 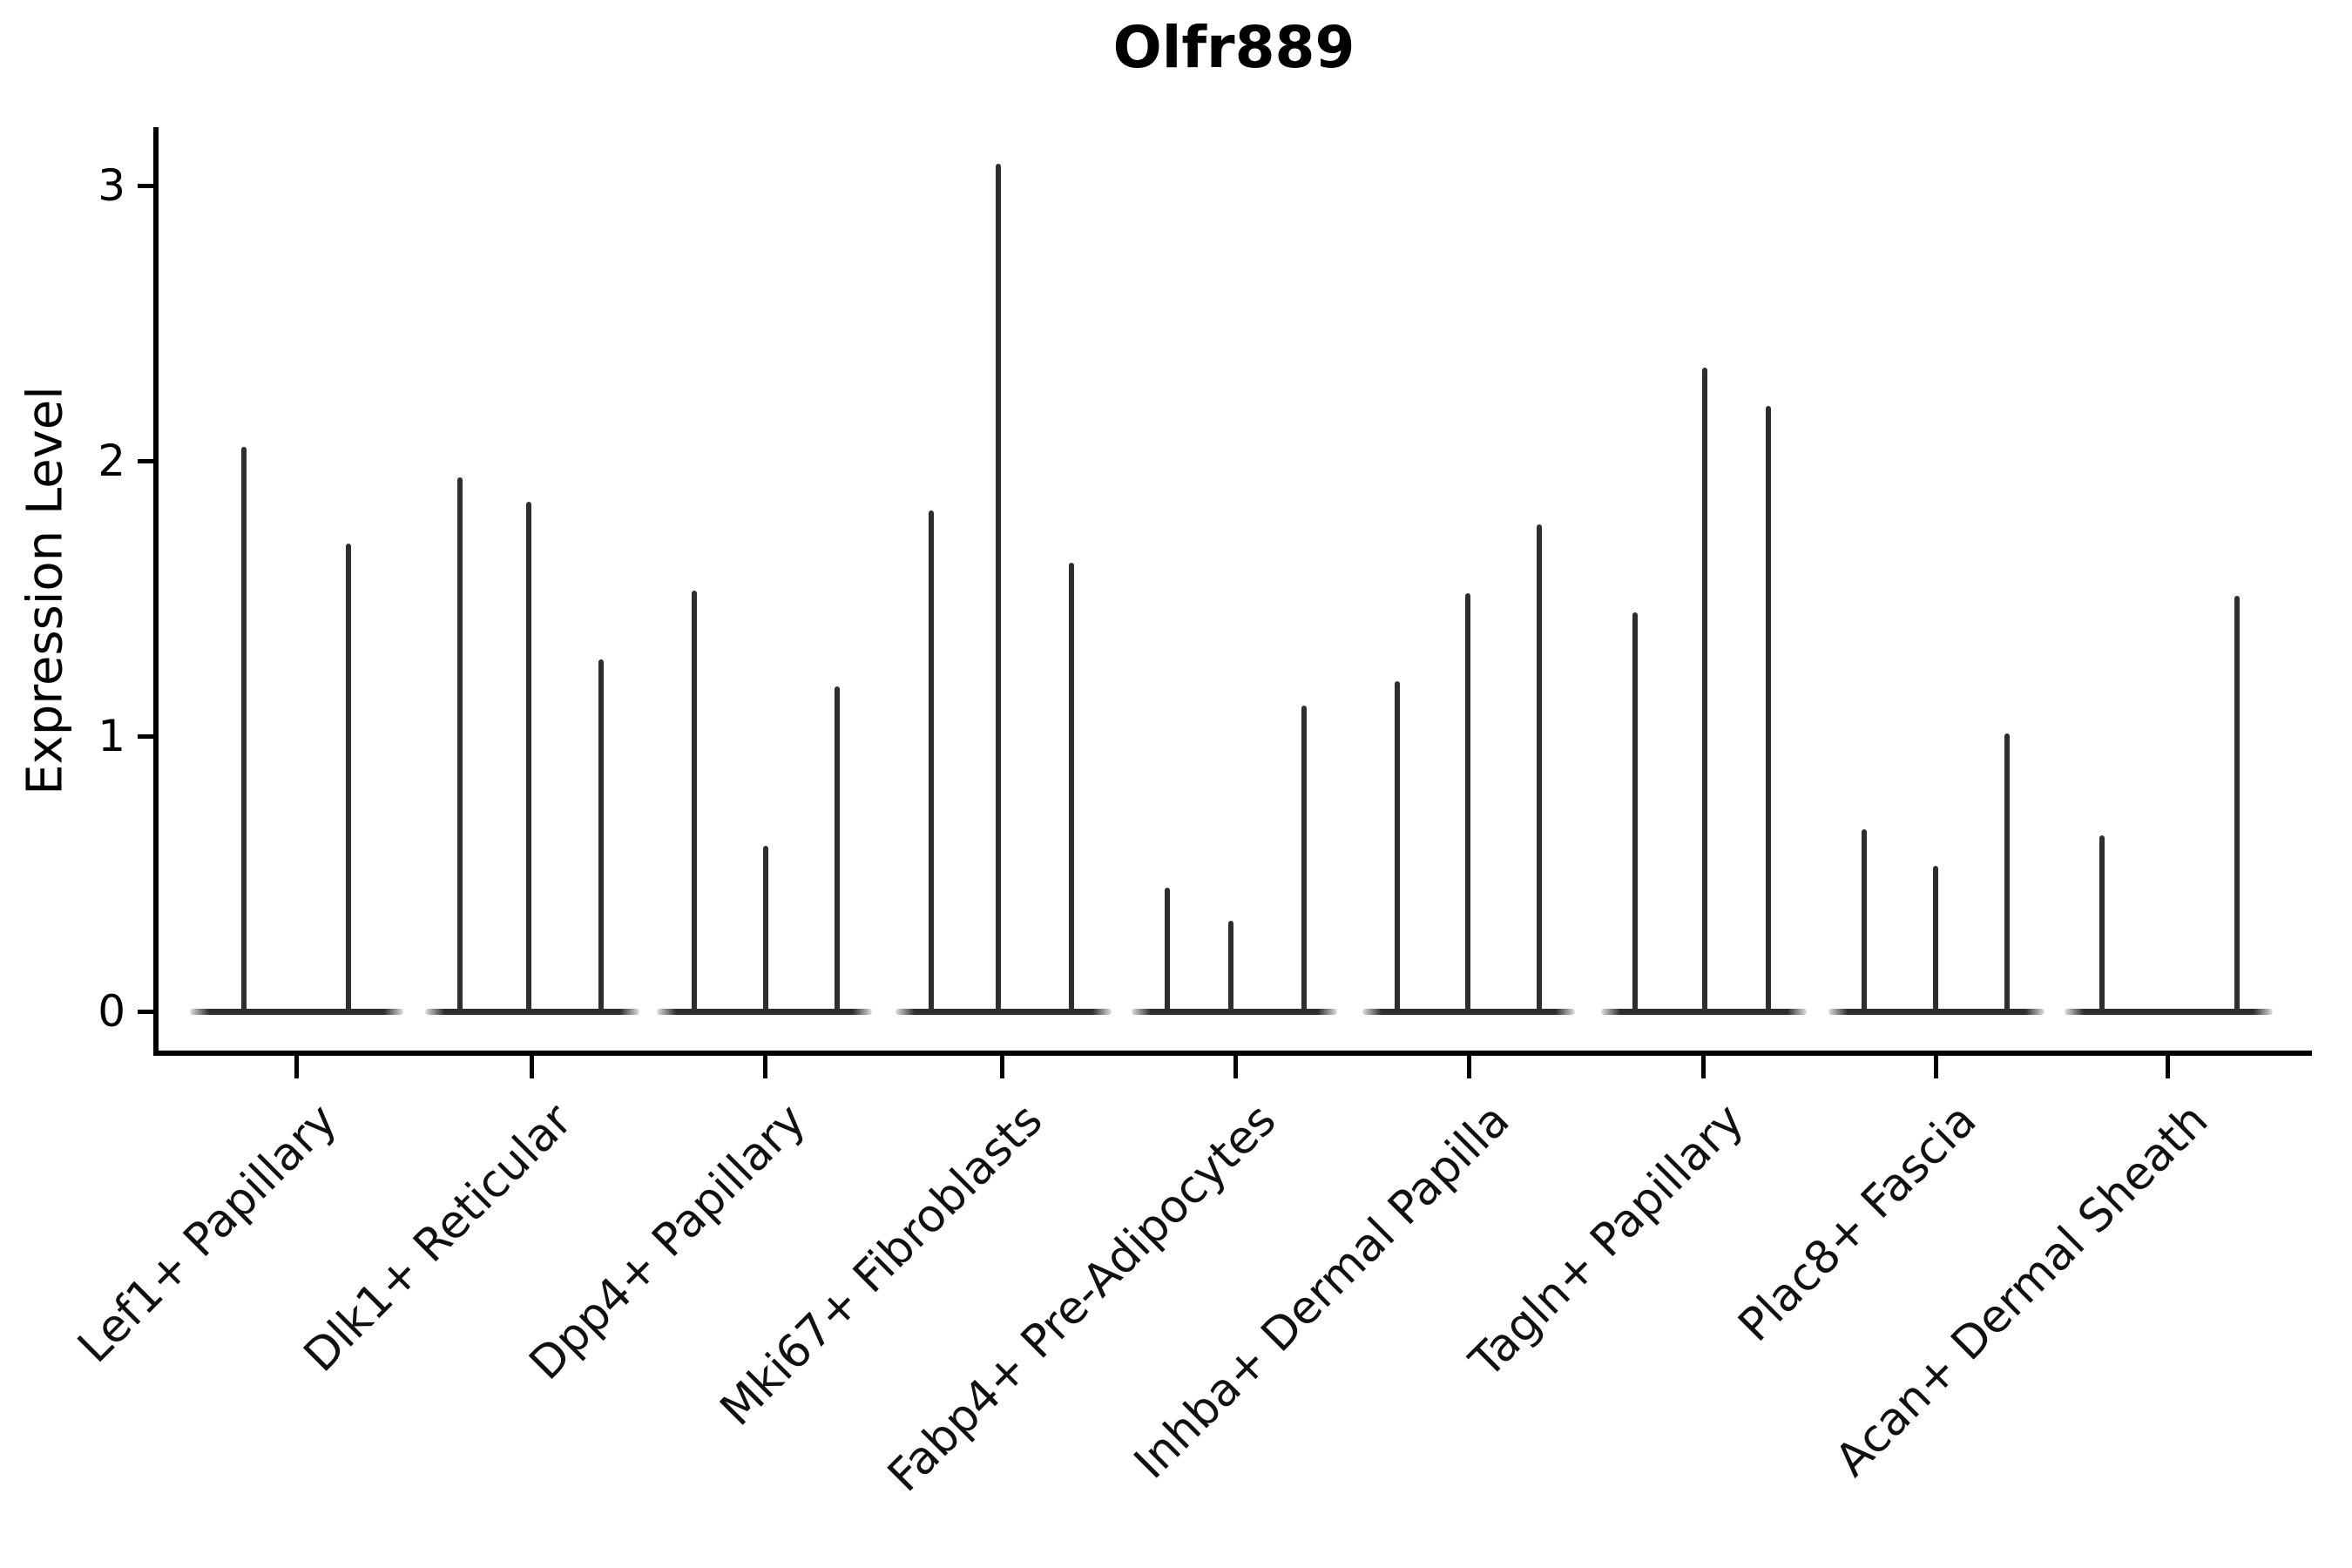 What do you see at coordinates (156, 591) in the screenshot?
I see `y-axis-spine` at bounding box center [156, 591].